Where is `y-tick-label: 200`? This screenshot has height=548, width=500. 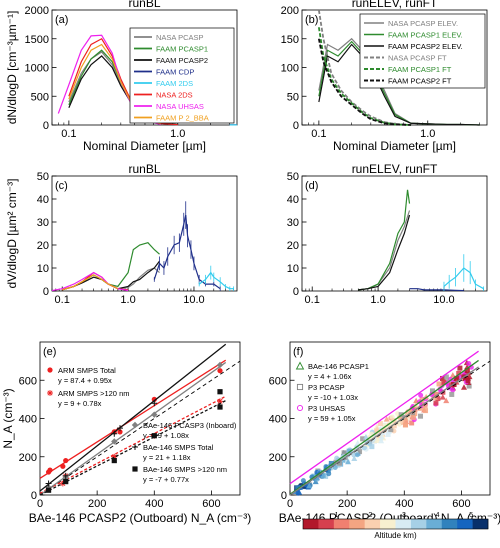 y-tick-label: 200 is located at coordinates (290, 11).